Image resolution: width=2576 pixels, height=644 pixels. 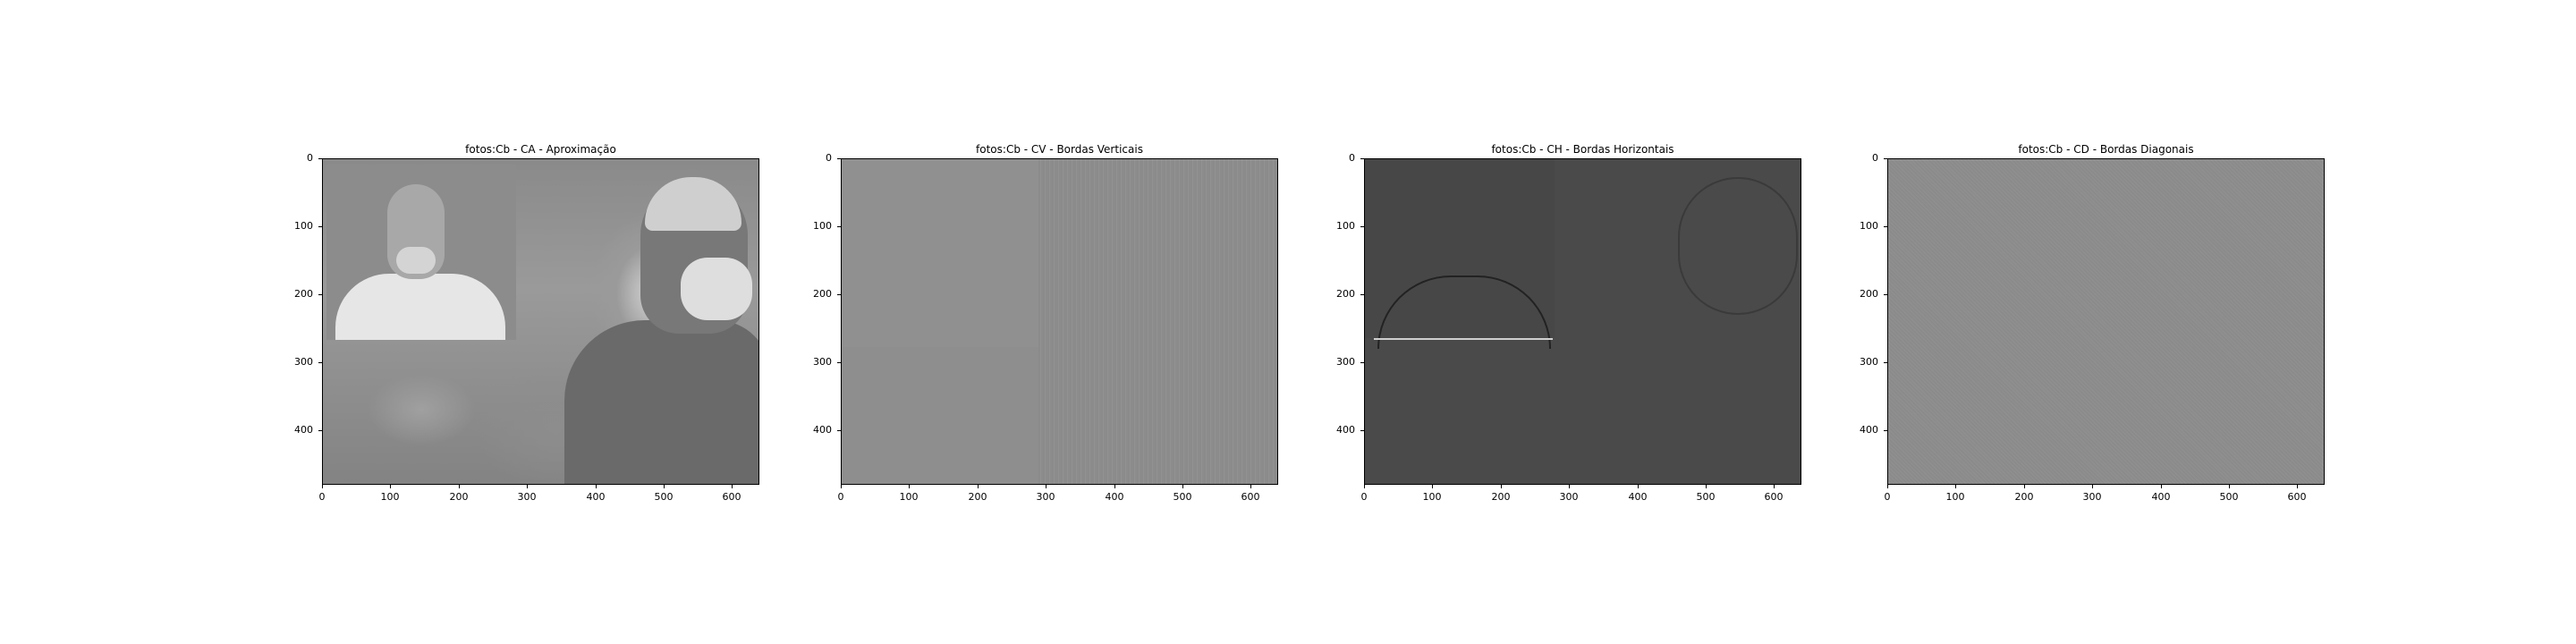 I want to click on y-tick-label: 200, so click(x=1345, y=294).